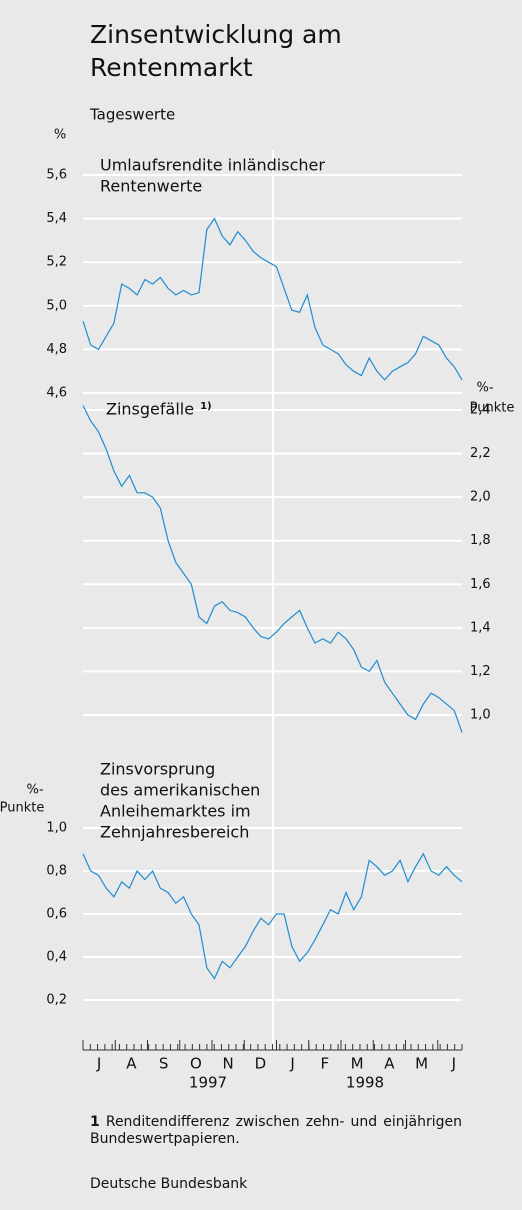  Describe the element at coordinates (56, 393) in the screenshot. I see `y-tick-label: 4,6` at that location.